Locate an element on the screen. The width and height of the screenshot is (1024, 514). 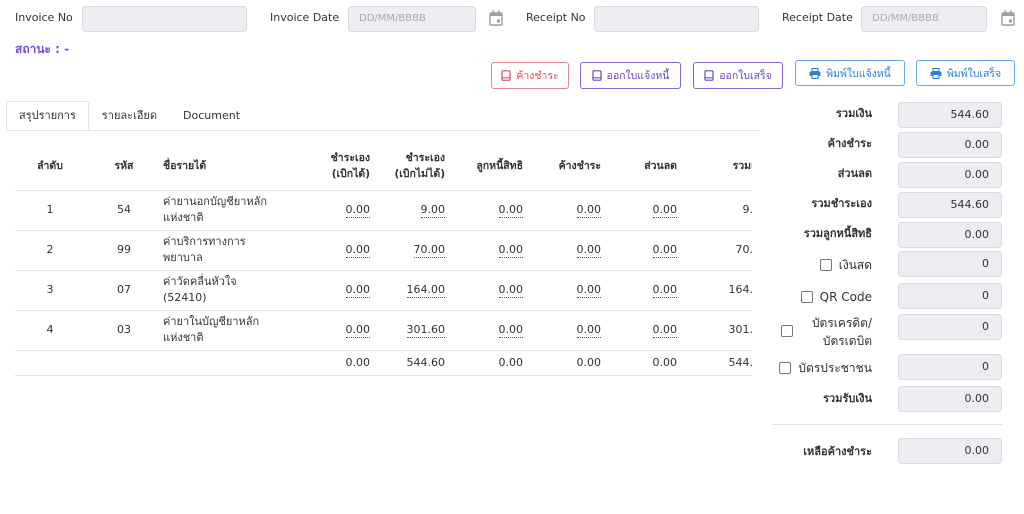
tab-bar: สรุปรายการ รายละเอียด Document is located at coordinates (129, 116).